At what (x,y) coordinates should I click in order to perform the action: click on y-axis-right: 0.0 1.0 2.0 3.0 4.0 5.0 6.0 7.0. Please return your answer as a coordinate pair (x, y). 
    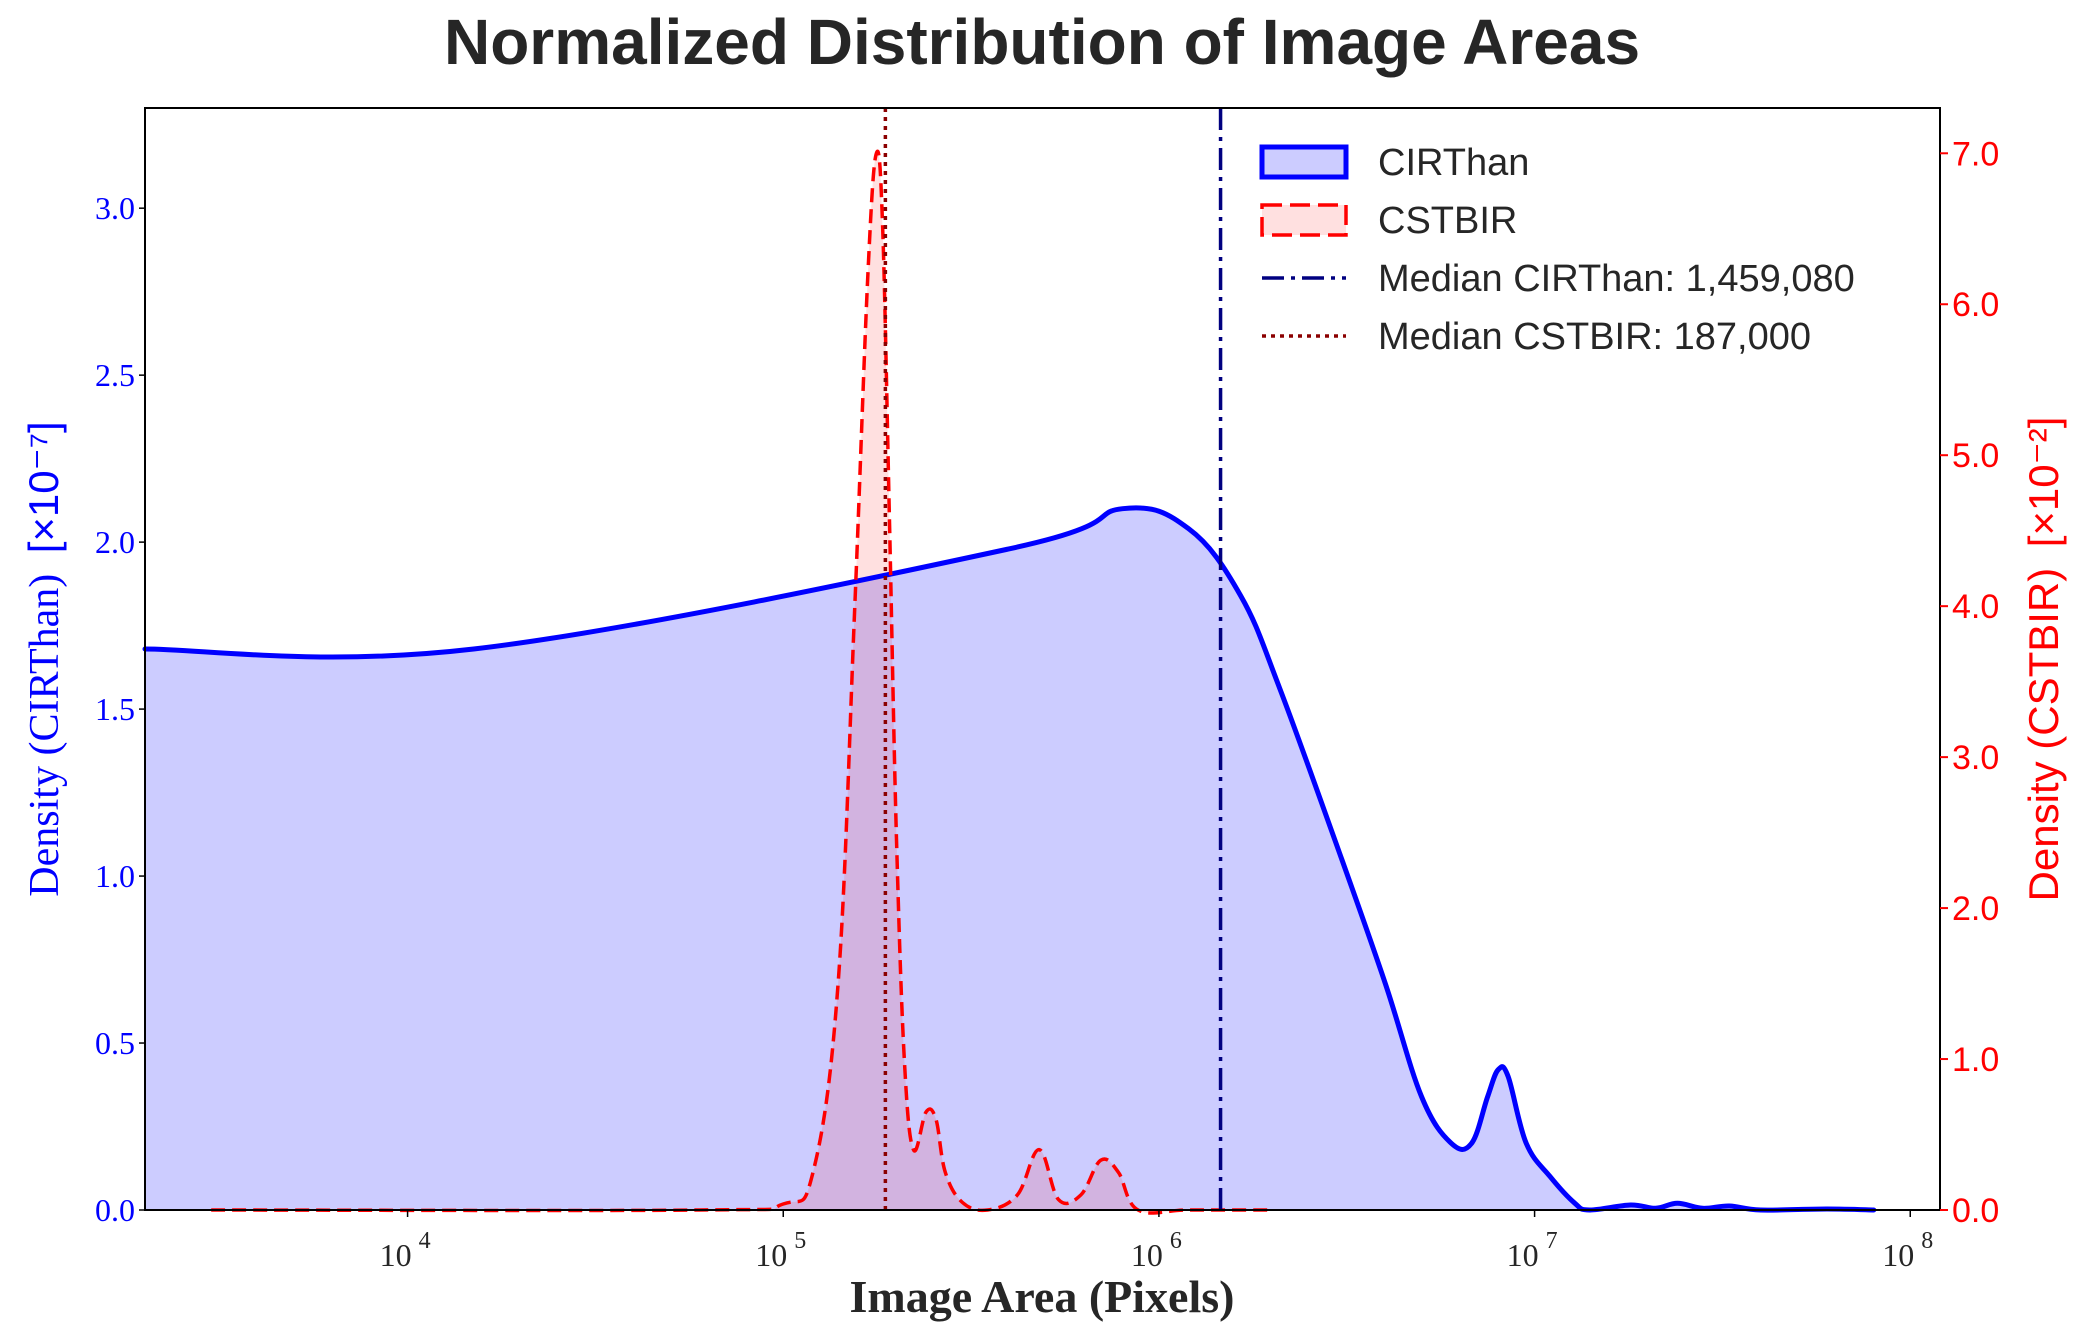
    Looking at the image, I should click on (1969, 682).